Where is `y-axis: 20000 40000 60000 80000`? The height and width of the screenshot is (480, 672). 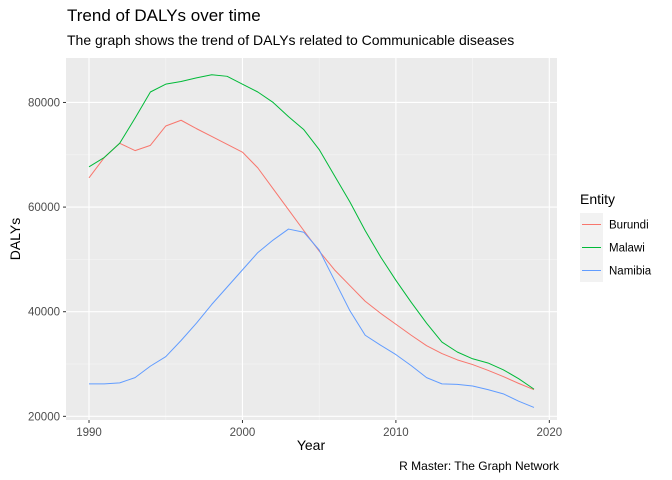 y-axis: 20000 40000 60000 80000 is located at coordinates (47, 260).